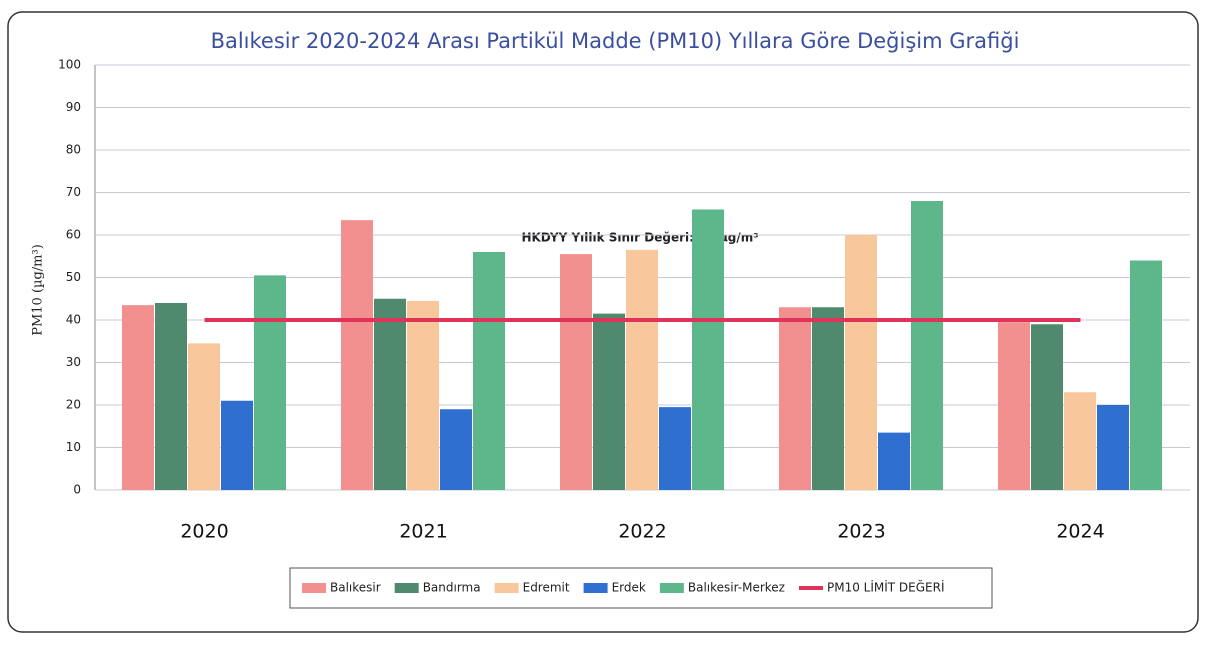 The height and width of the screenshot is (649, 1211). Describe the element at coordinates (204, 532) in the screenshot. I see `x-tick-label: 2020` at that location.